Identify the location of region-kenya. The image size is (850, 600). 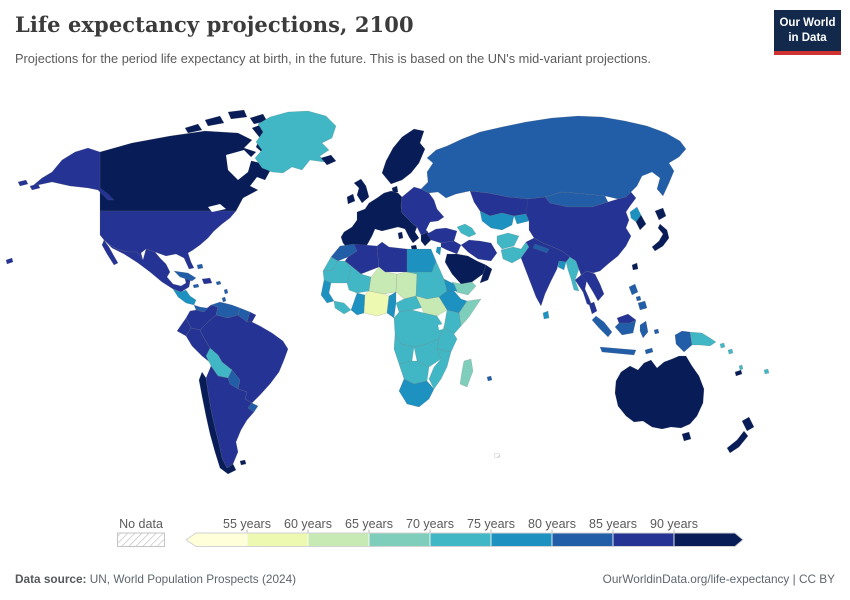
(452, 322).